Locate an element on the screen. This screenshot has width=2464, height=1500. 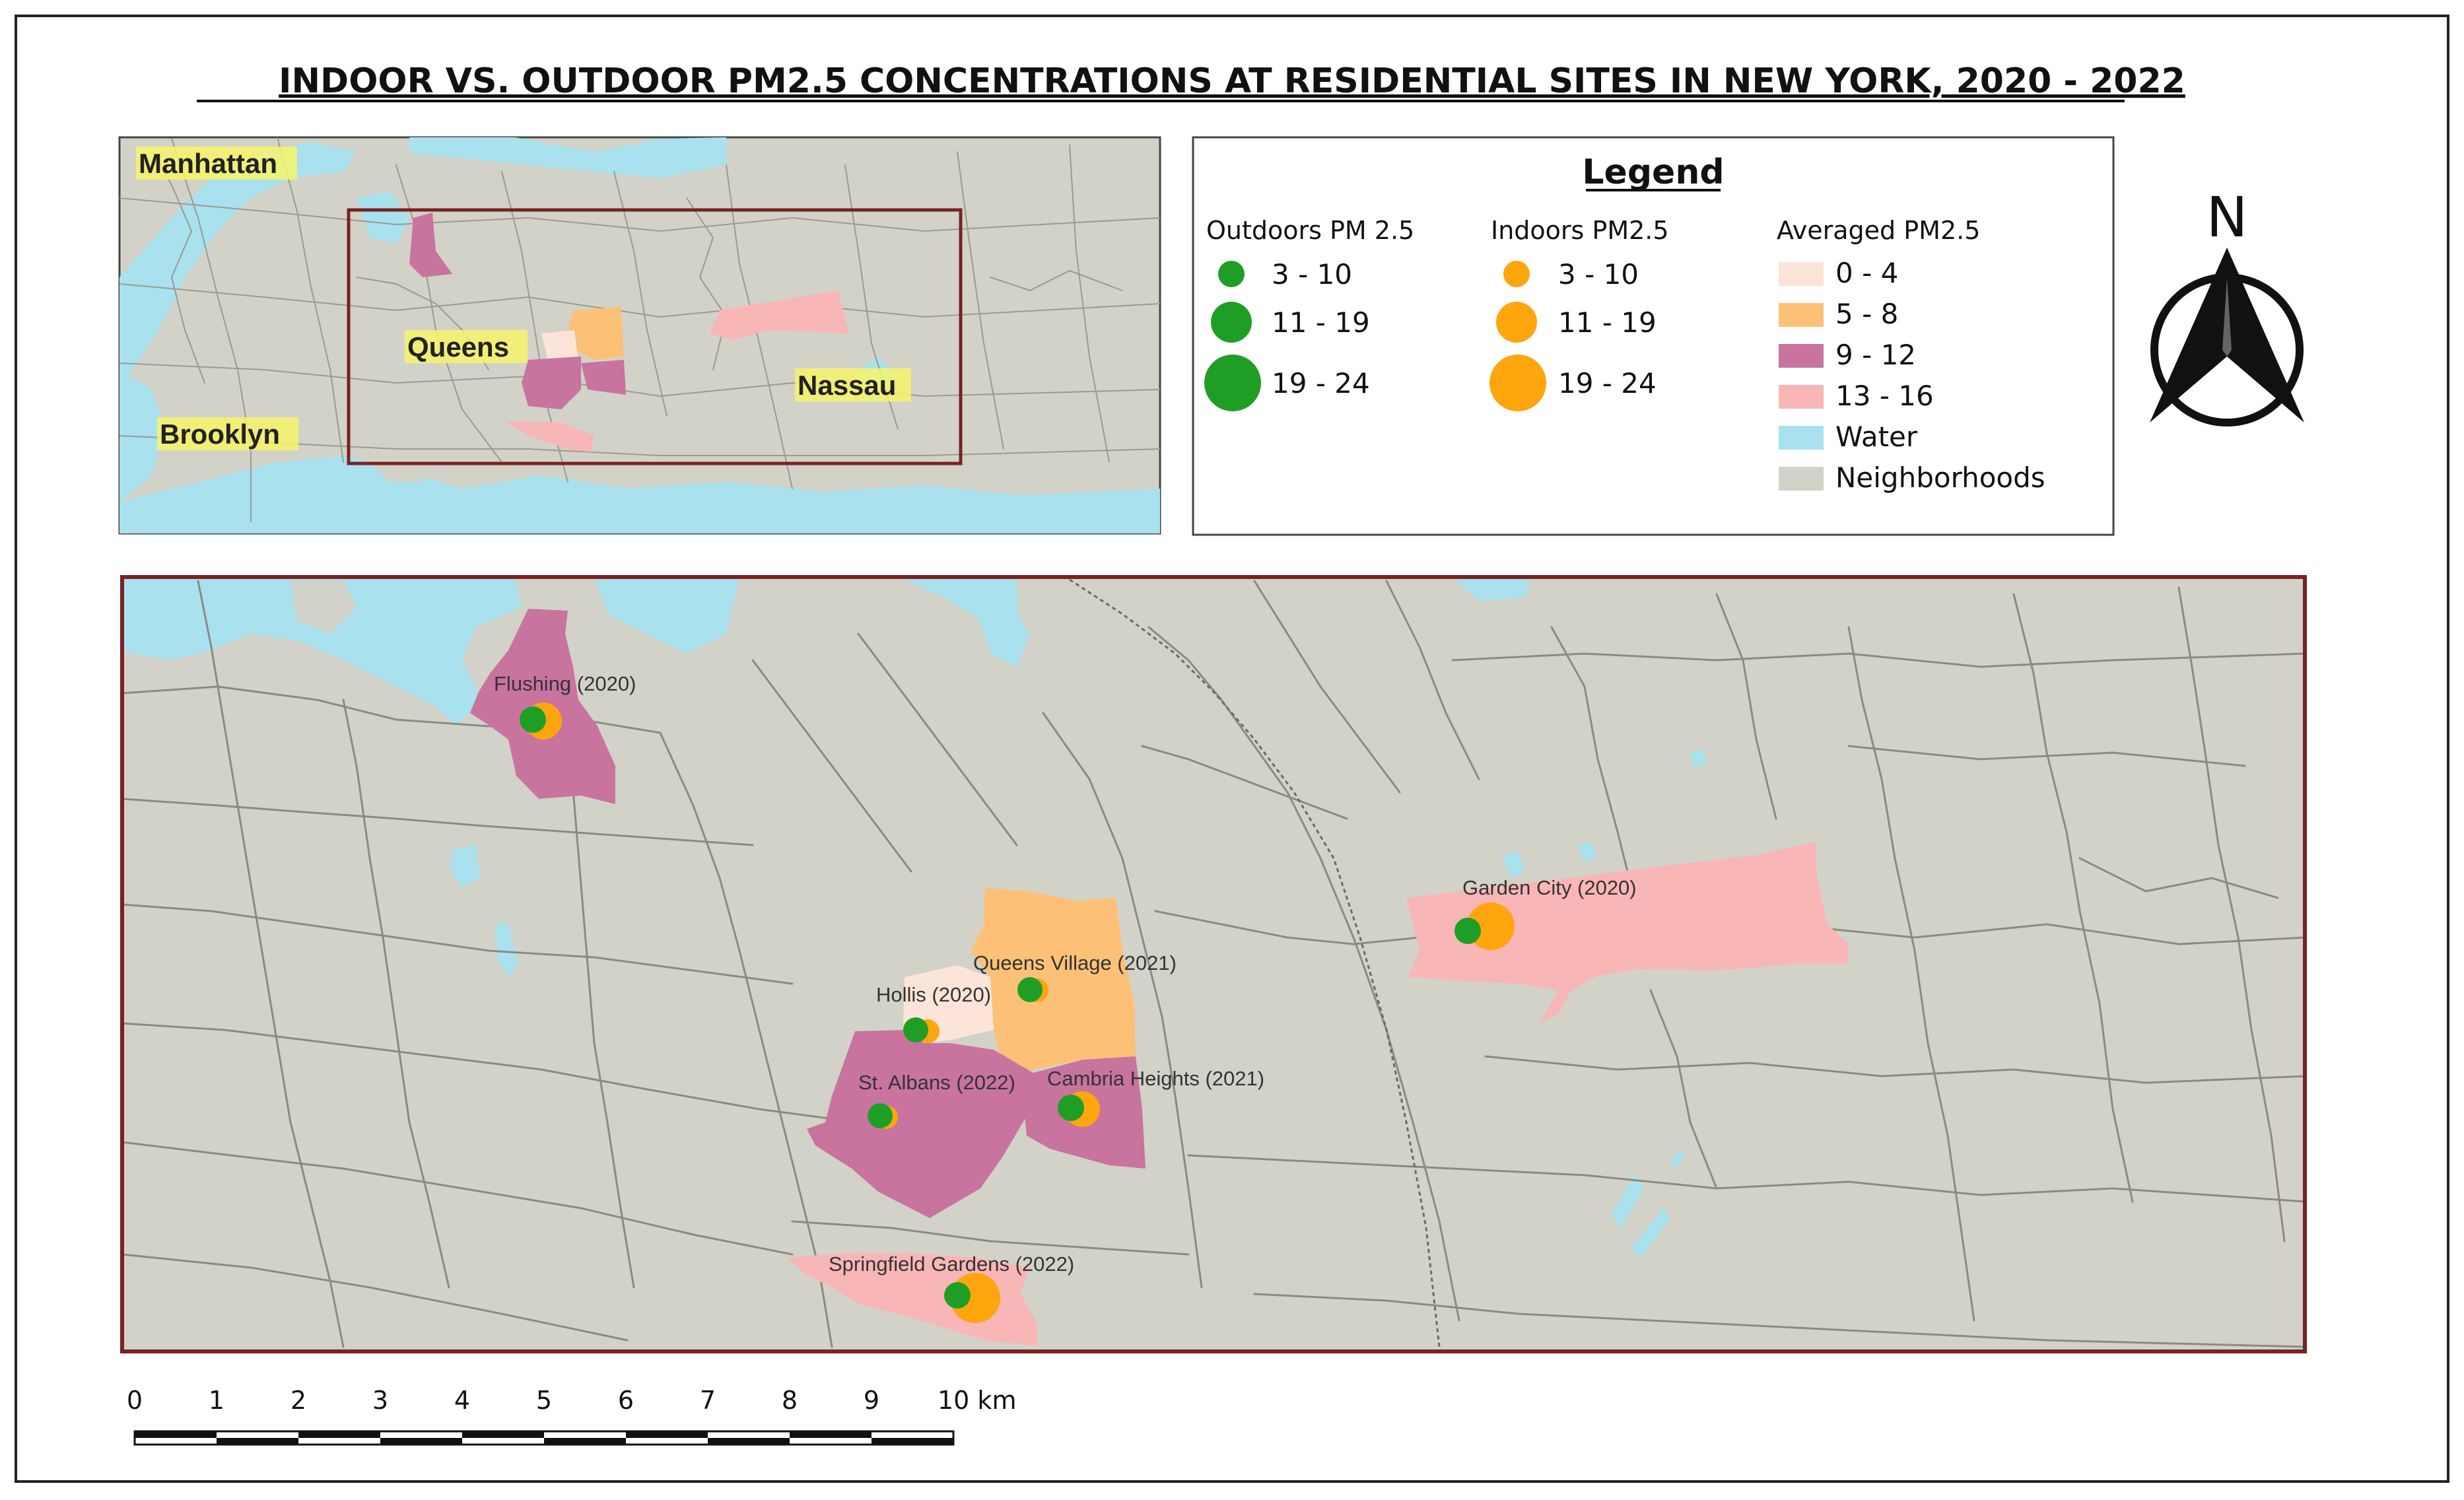
scale-bar-segments is located at coordinates (544, 1438).